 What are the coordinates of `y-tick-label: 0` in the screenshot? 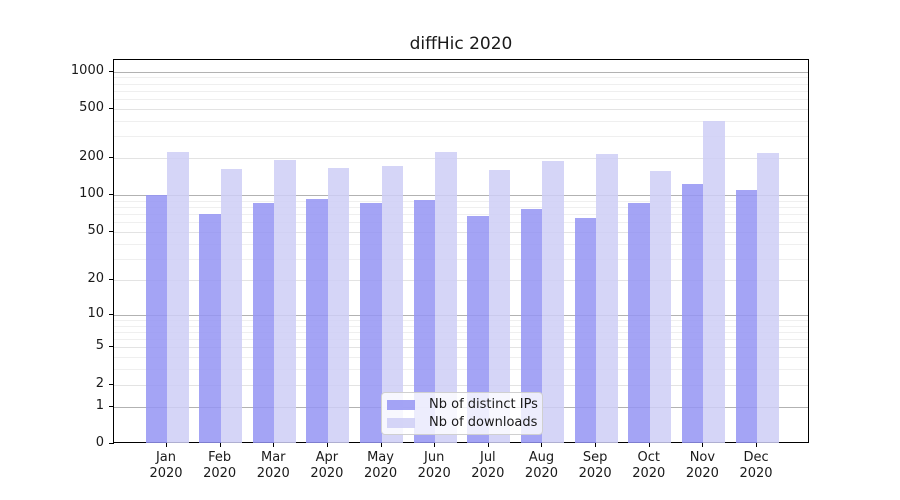 It's located at (99, 442).